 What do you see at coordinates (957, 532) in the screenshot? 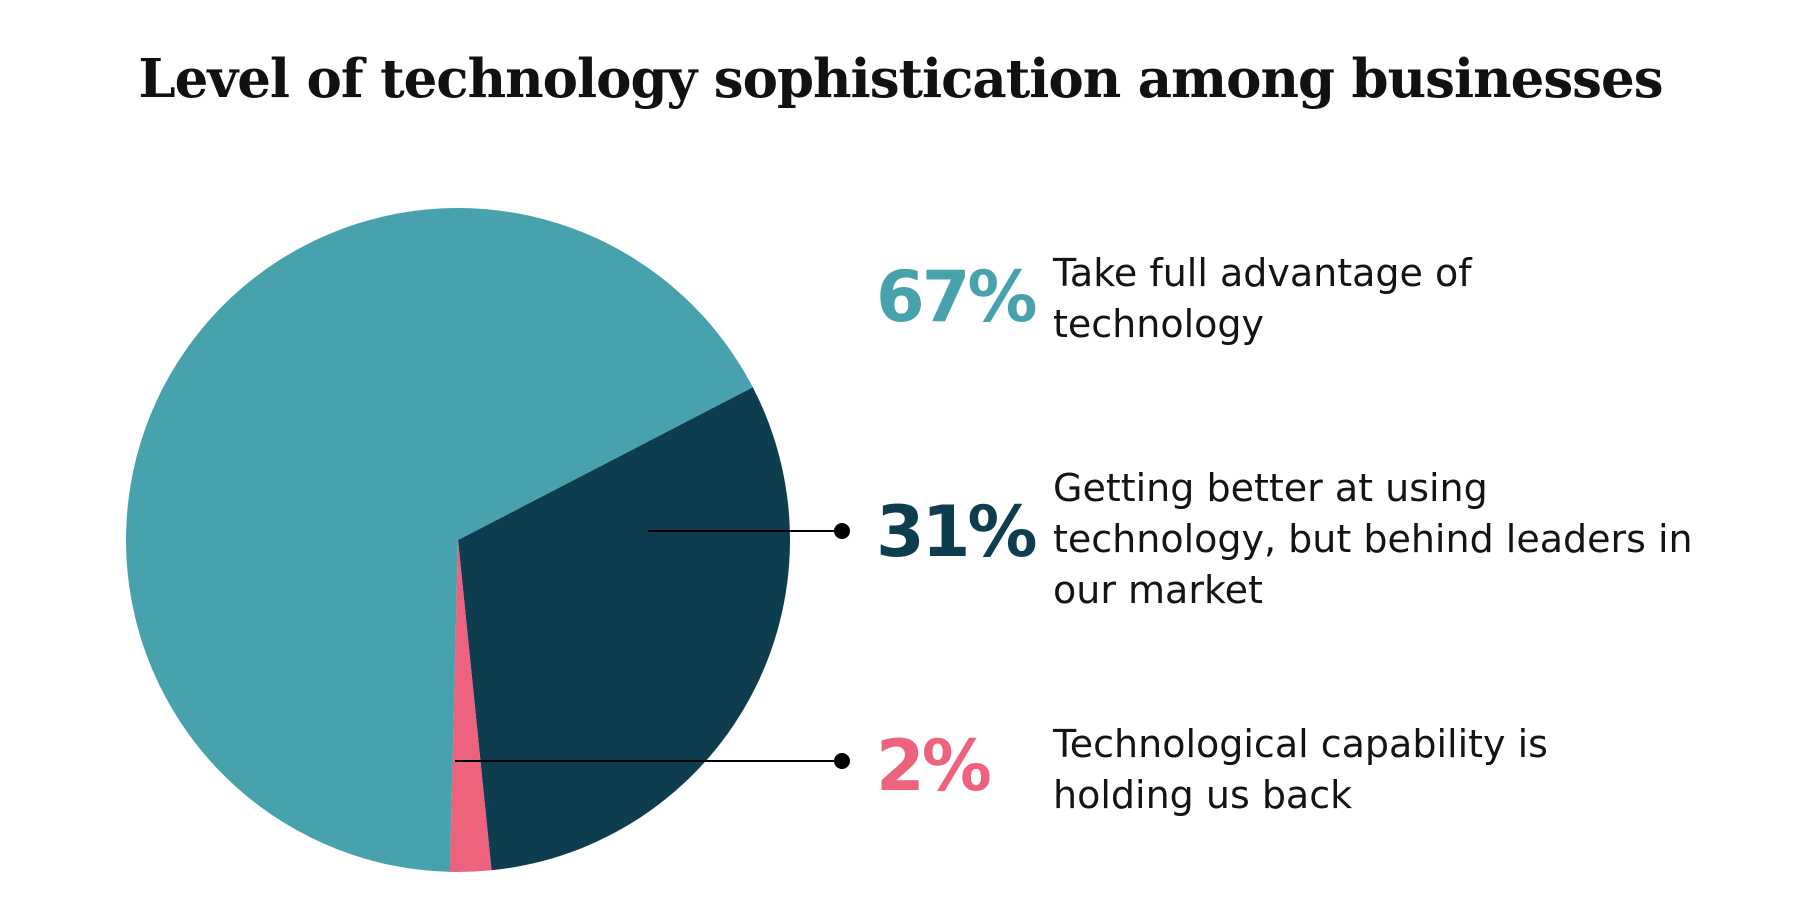
I see `legend-value-1: 31%` at bounding box center [957, 532].